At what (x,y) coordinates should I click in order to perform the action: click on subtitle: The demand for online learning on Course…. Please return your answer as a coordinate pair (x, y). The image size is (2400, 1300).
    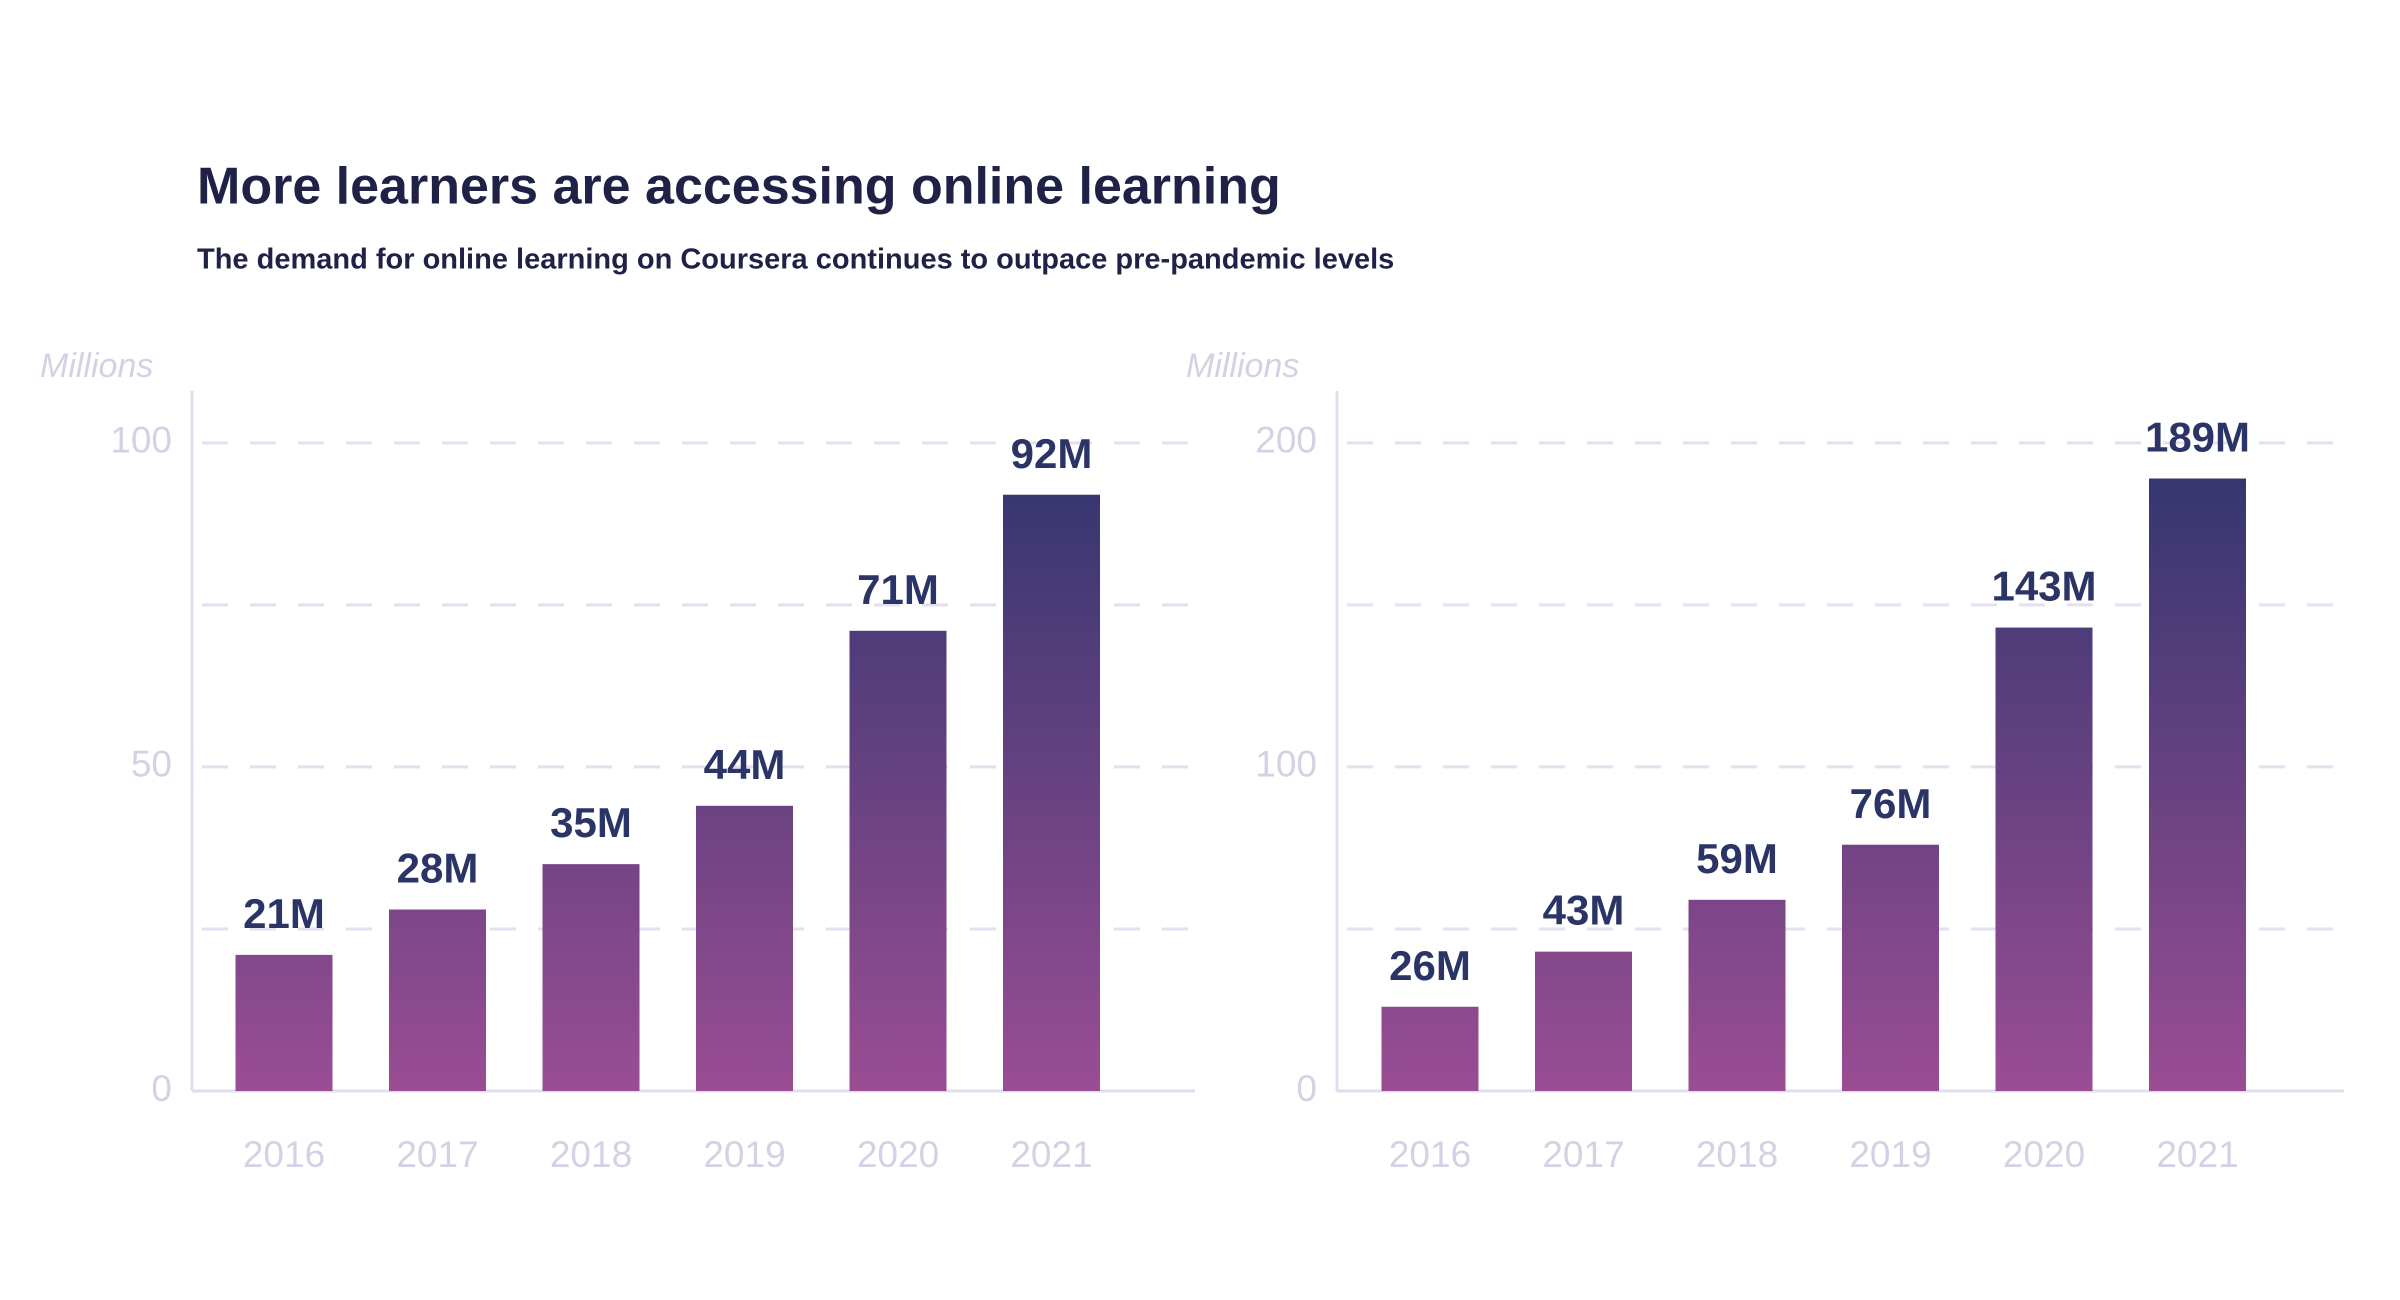
    Looking at the image, I should click on (795, 260).